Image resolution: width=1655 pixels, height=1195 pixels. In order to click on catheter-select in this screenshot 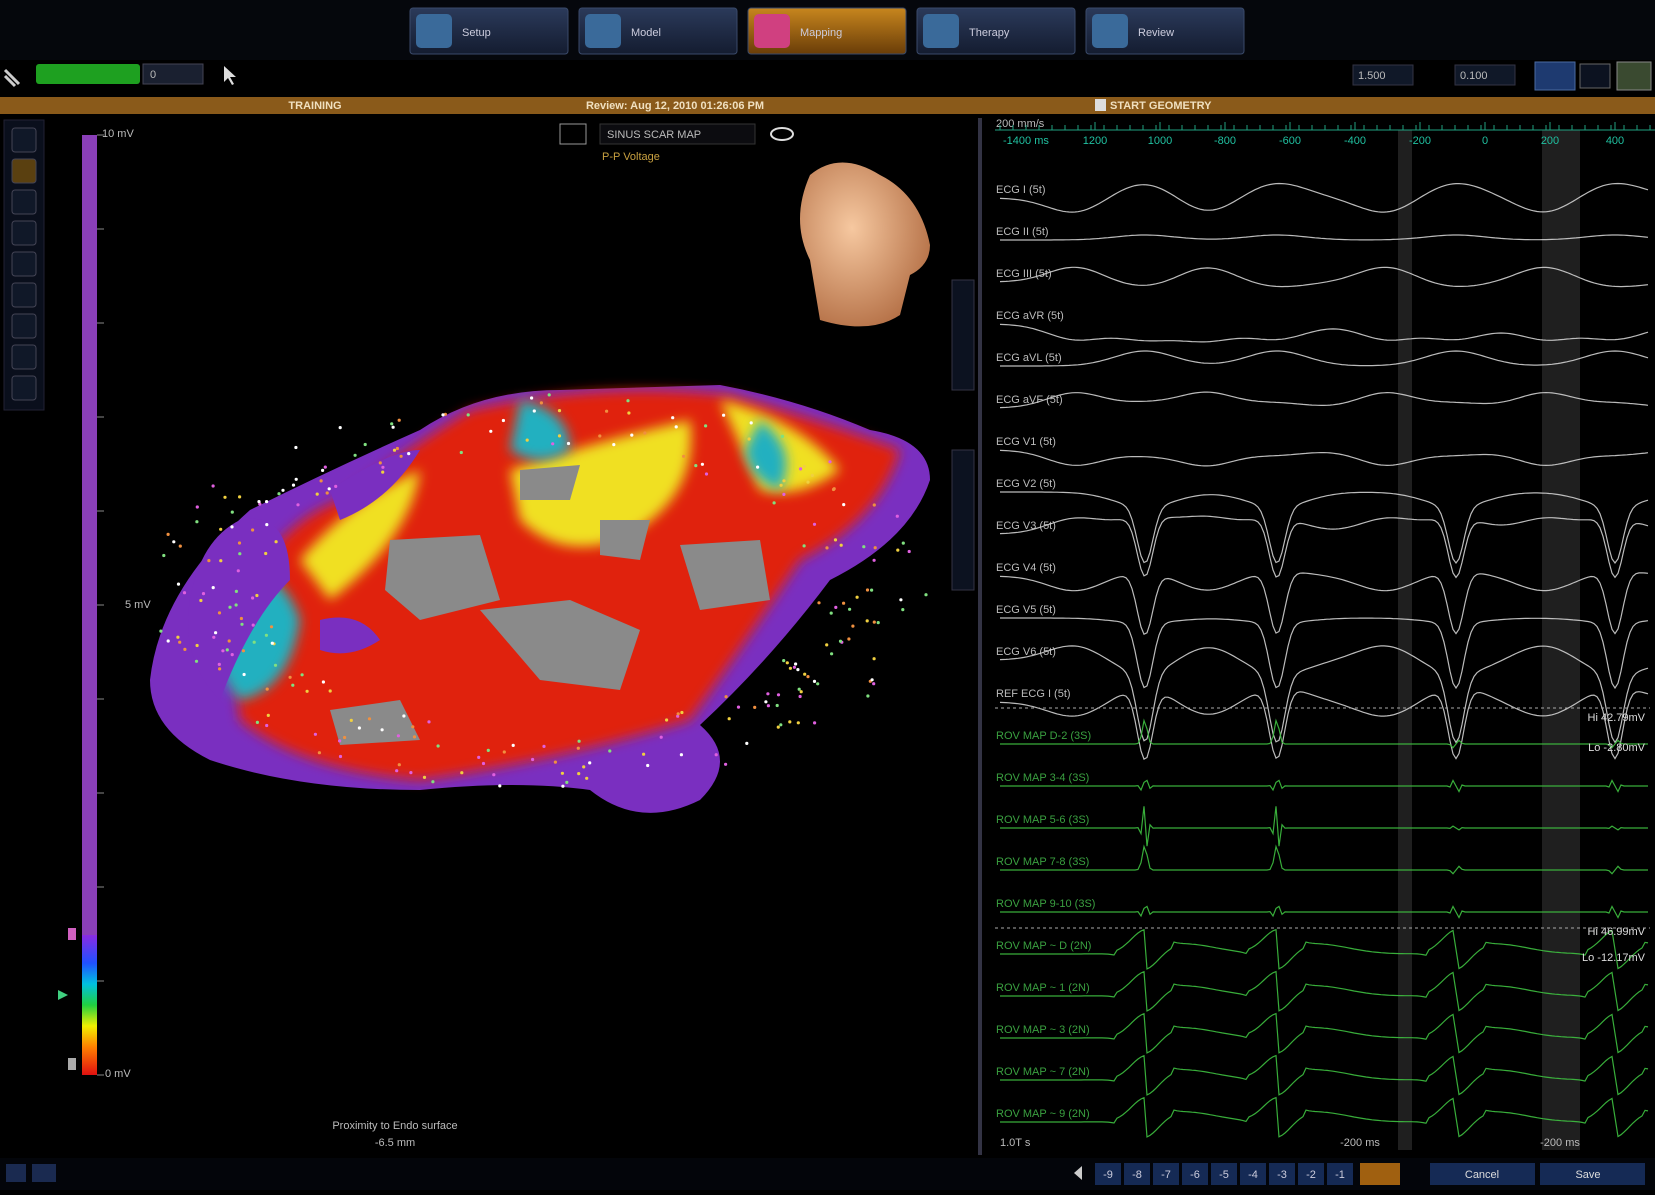, I will do `click(88, 74)`.